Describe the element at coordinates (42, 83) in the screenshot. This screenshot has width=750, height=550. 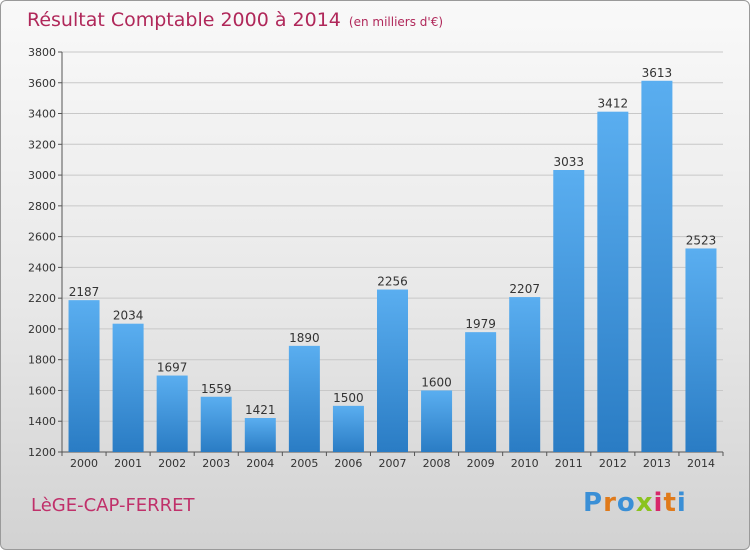
I see `y-tick-label: 3600` at that location.